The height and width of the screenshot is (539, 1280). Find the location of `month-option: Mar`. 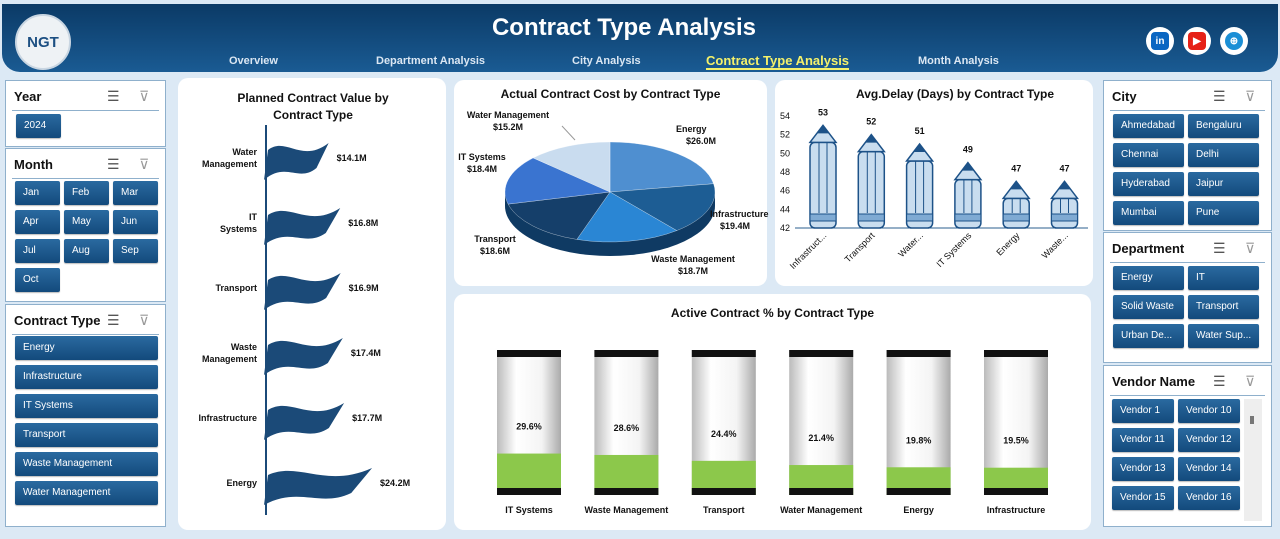

month-option: Mar is located at coordinates (135, 193).